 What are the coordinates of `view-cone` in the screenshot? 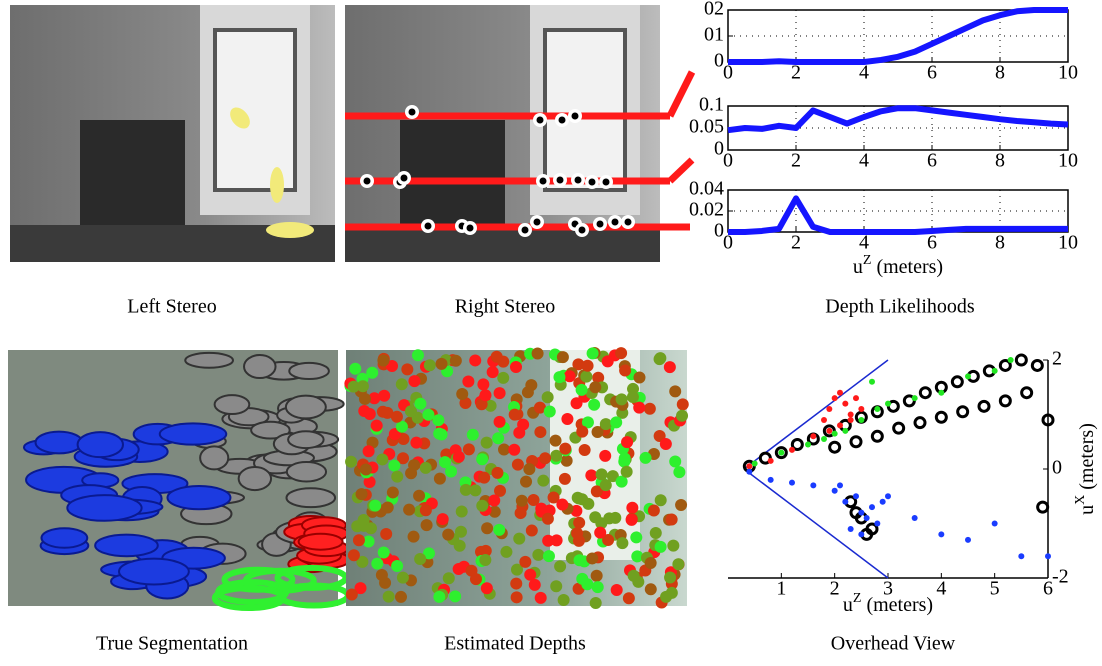 It's located at (816, 414).